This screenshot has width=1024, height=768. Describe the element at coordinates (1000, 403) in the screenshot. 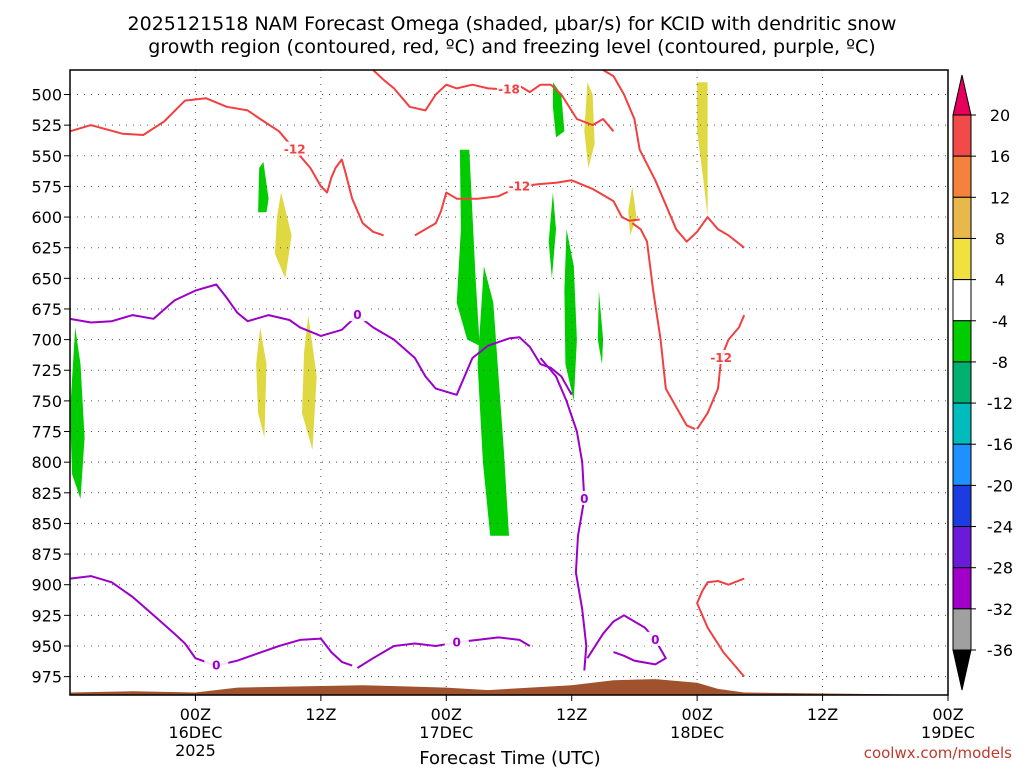

I see `colorbar-label-7: -12` at that location.